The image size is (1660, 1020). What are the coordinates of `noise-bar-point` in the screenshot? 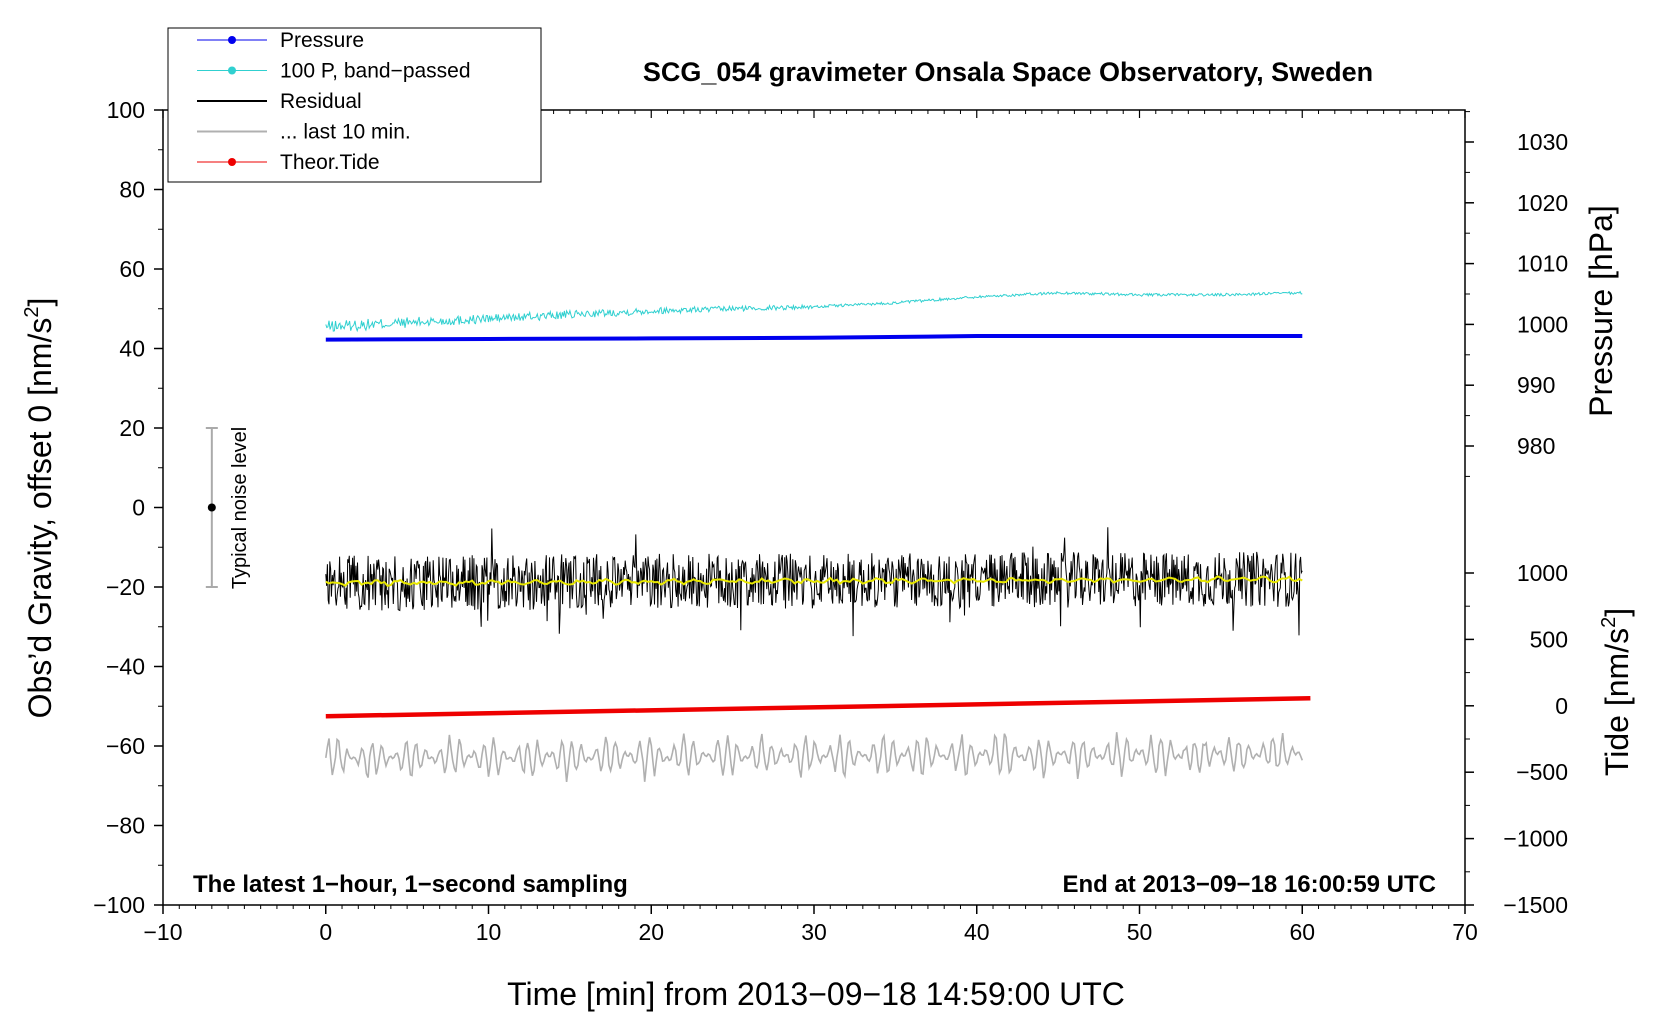 It's located at (211, 507).